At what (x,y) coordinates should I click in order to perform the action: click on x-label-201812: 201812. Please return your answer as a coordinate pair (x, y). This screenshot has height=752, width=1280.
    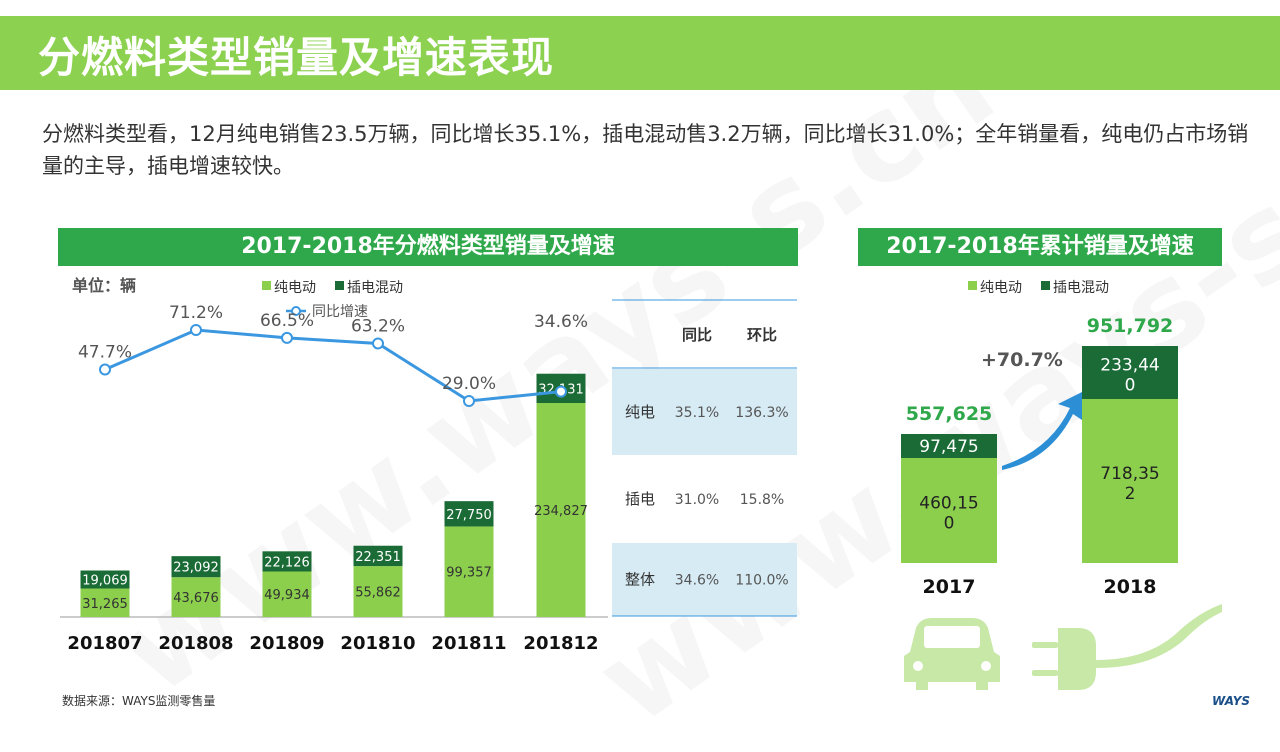
    Looking at the image, I should click on (560, 643).